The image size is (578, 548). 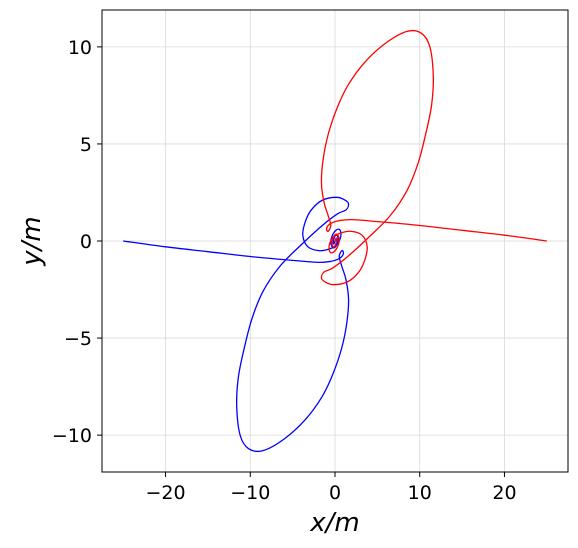 I want to click on x-tick-label: 0, so click(x=335, y=493).